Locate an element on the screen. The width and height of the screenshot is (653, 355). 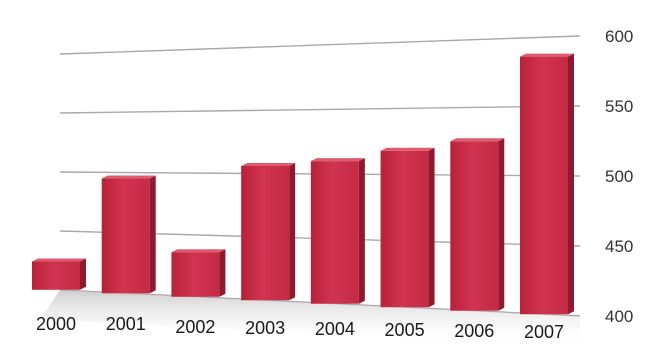
y-tick-label: 500 is located at coordinates (619, 176).